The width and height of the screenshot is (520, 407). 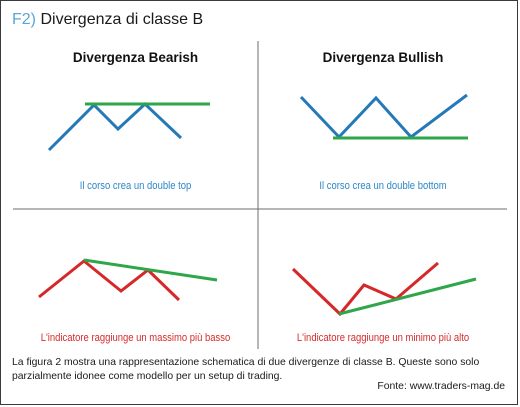 What do you see at coordinates (135, 57) in the screenshot?
I see `bearish-divergence-title: Divergenza Bearish` at bounding box center [135, 57].